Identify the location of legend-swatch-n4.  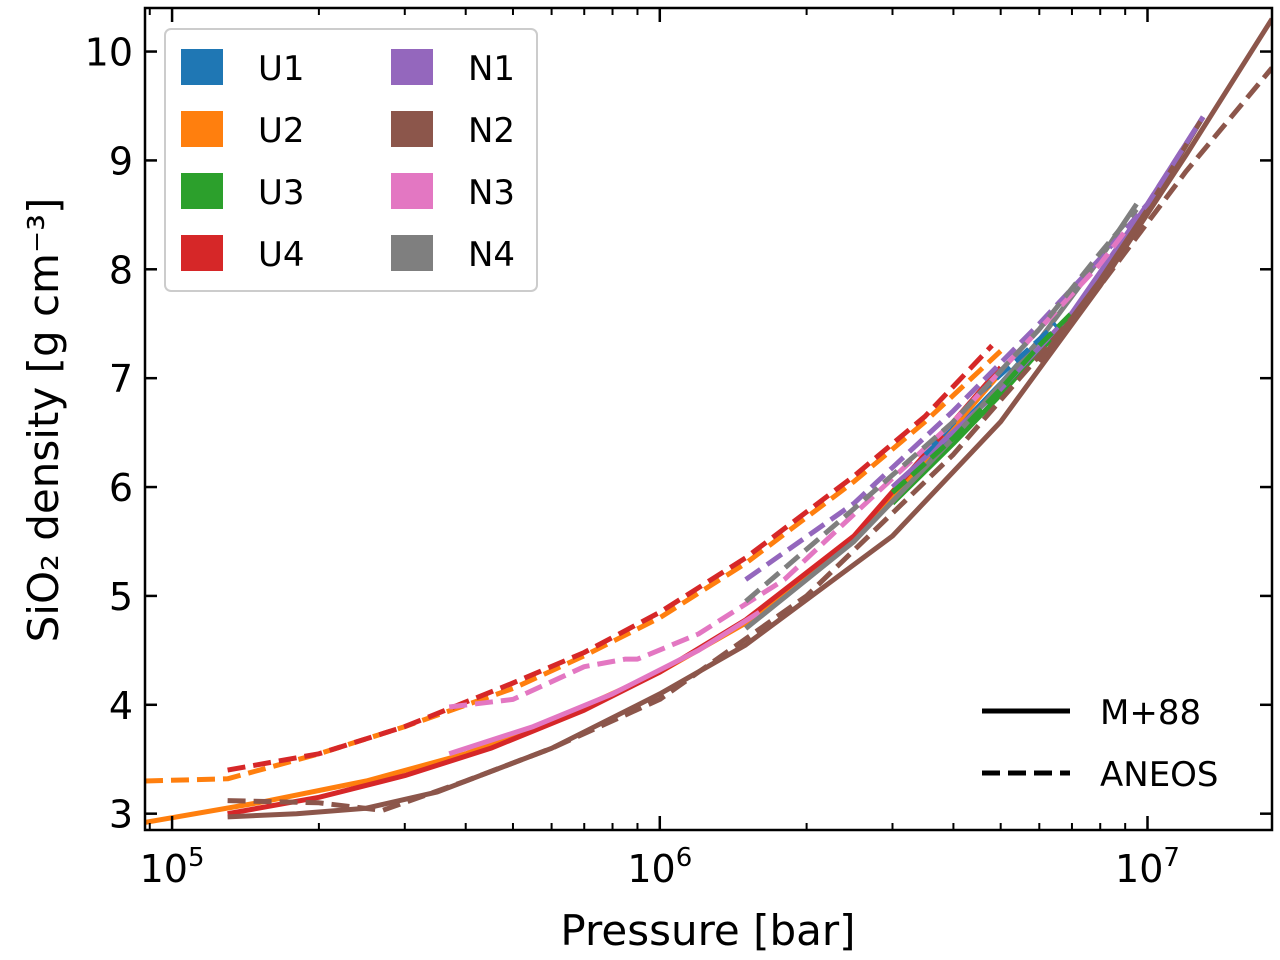
(412, 253).